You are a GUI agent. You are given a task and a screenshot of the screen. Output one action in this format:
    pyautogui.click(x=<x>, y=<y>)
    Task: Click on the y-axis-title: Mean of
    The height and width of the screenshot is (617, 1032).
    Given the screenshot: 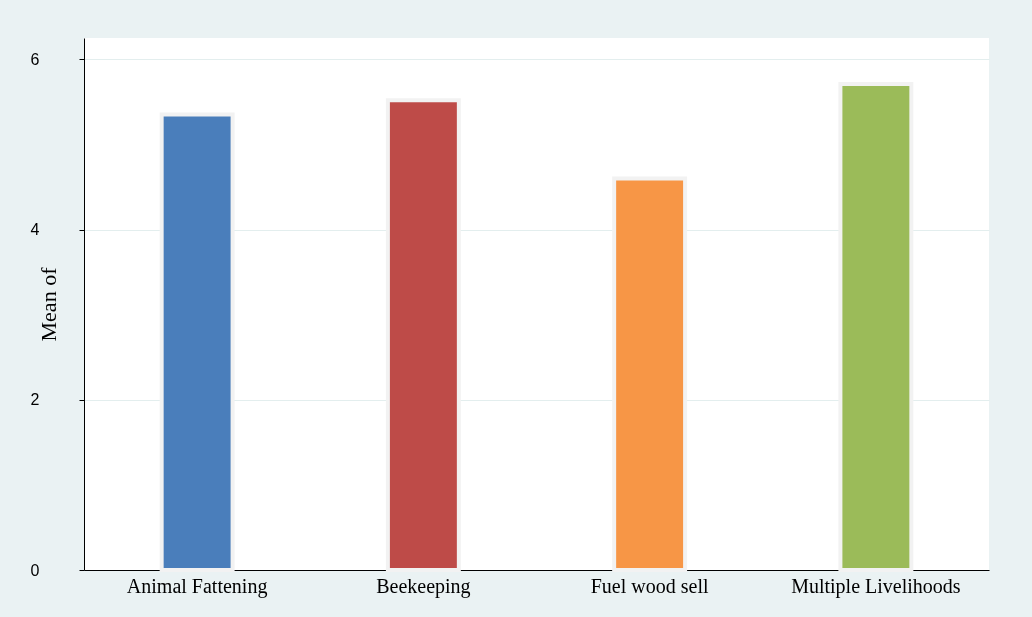 What is the action you would take?
    pyautogui.click(x=48, y=304)
    